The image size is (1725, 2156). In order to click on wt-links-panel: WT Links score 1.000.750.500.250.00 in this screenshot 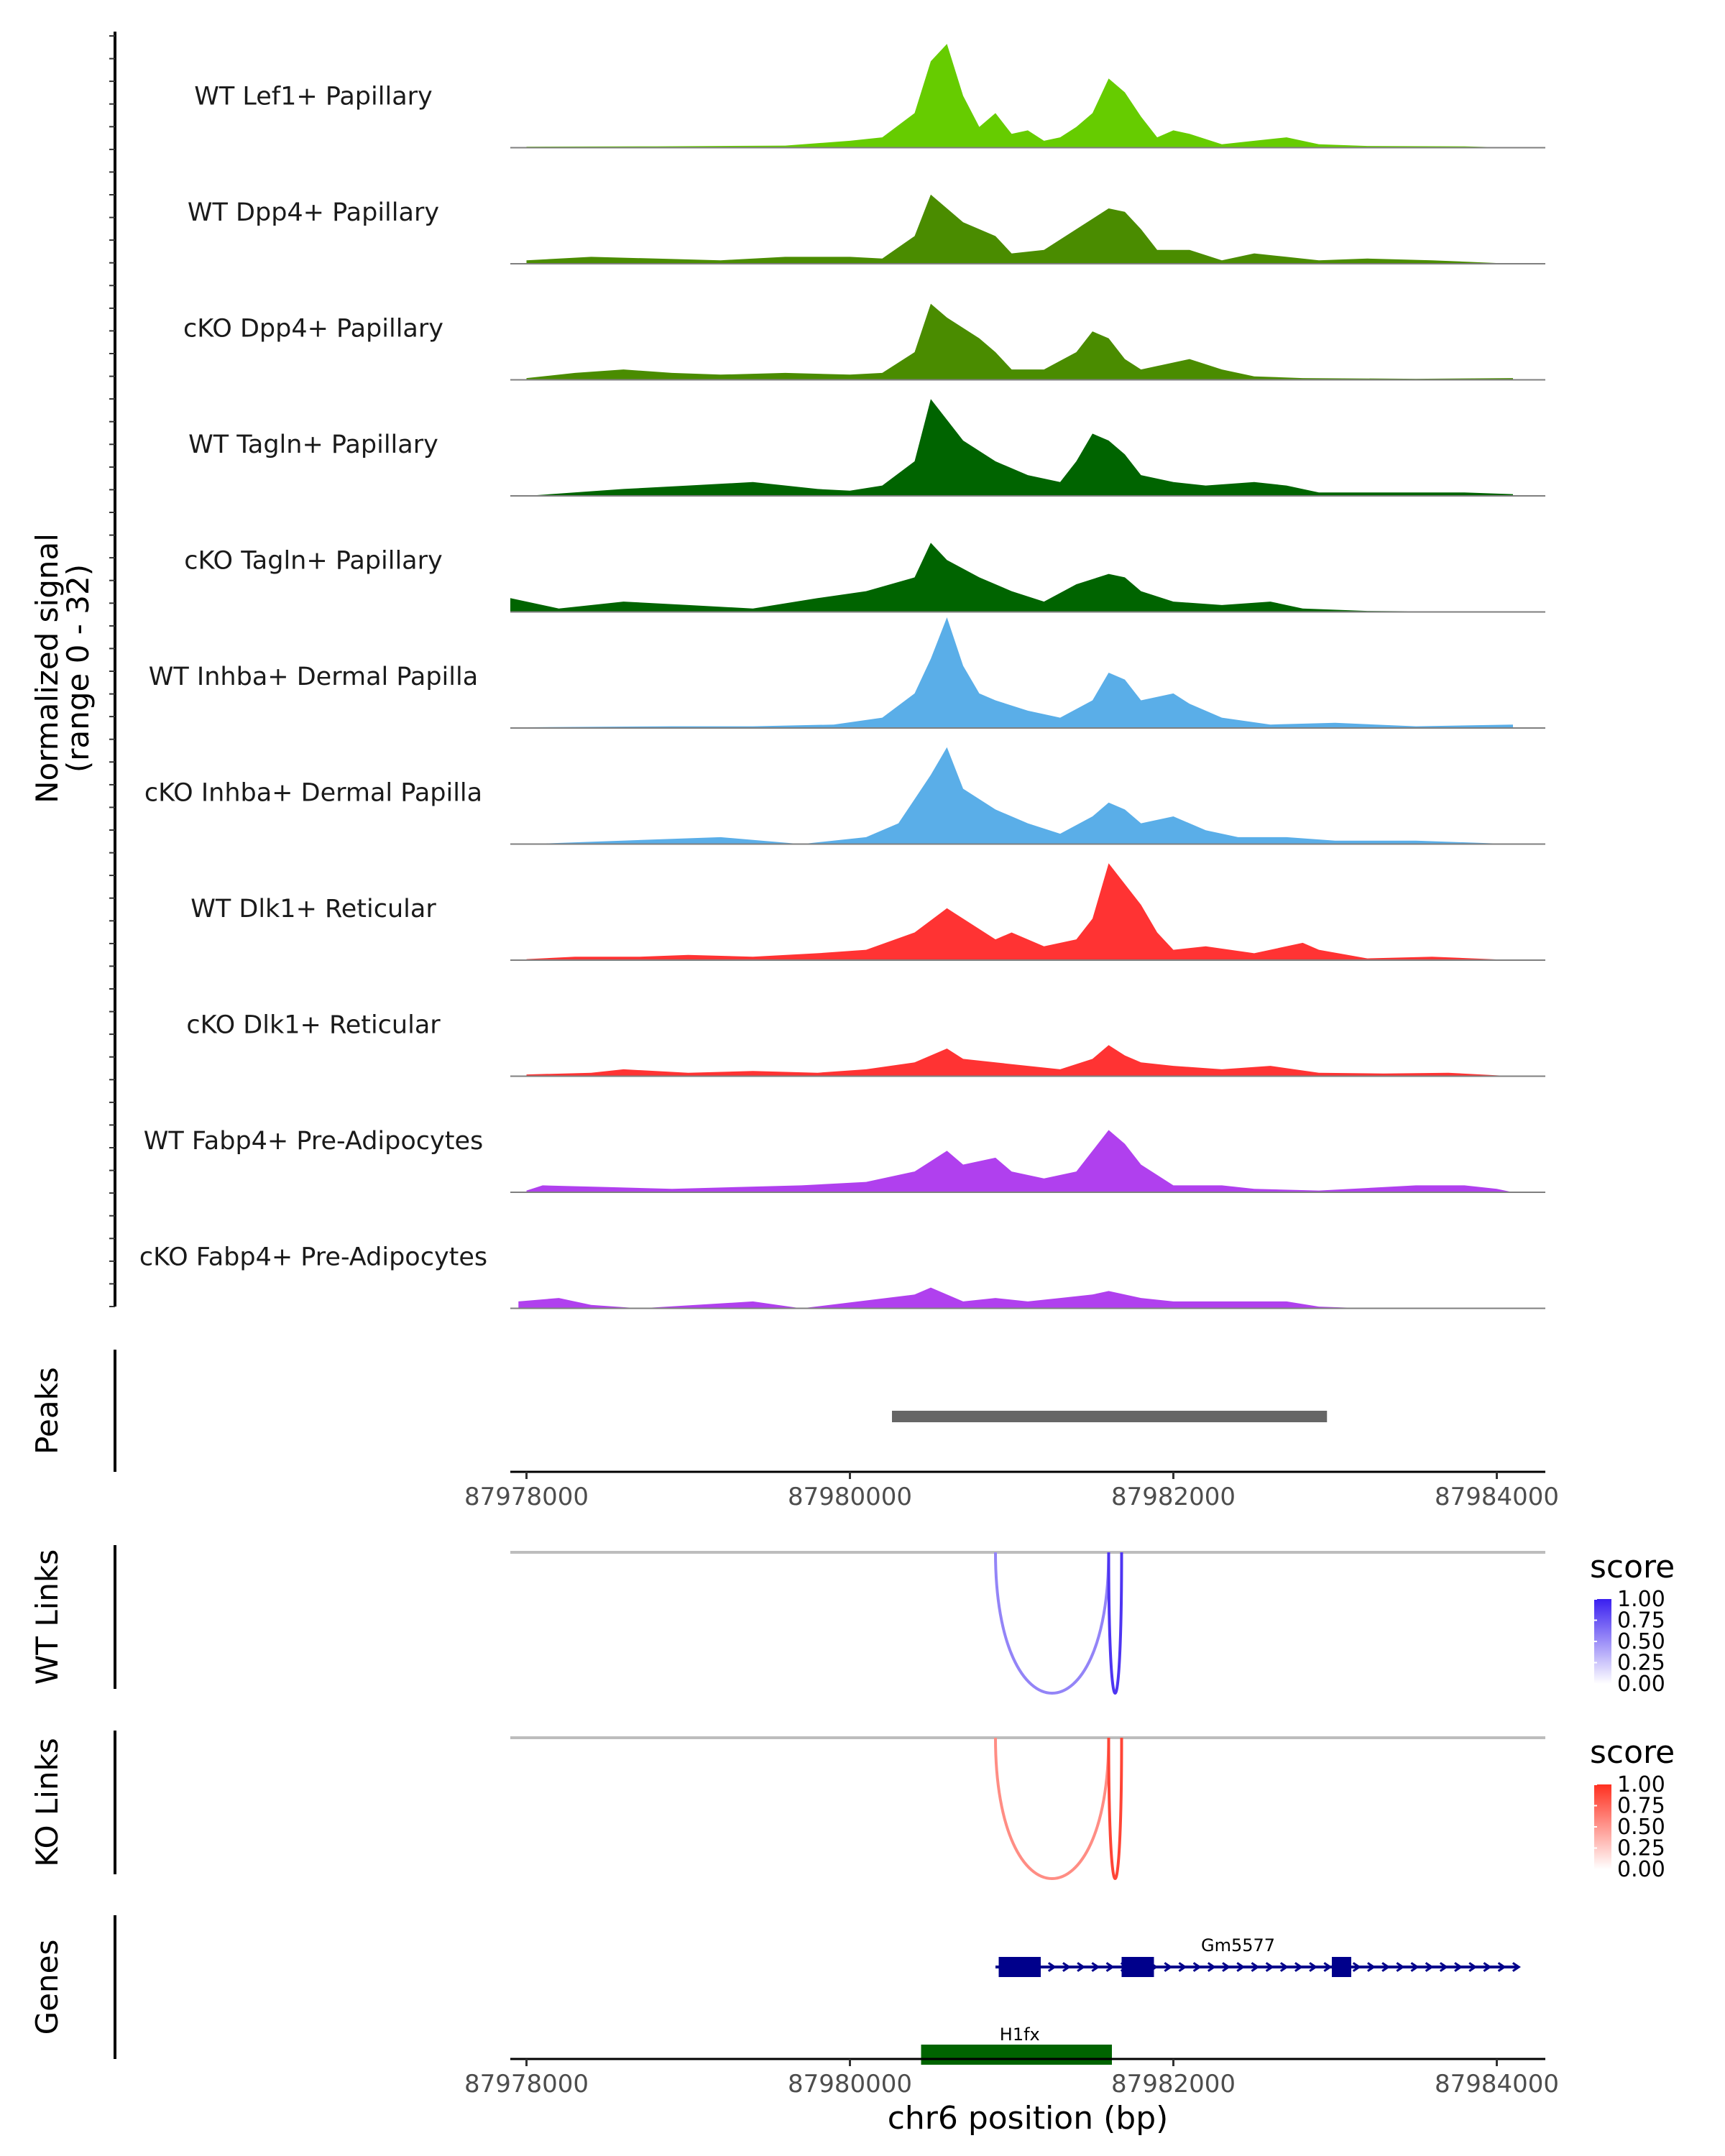, I will do `click(852, 1621)`.